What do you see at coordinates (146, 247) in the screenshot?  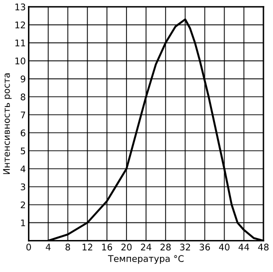 I see `x-tick-label: 24` at bounding box center [146, 247].